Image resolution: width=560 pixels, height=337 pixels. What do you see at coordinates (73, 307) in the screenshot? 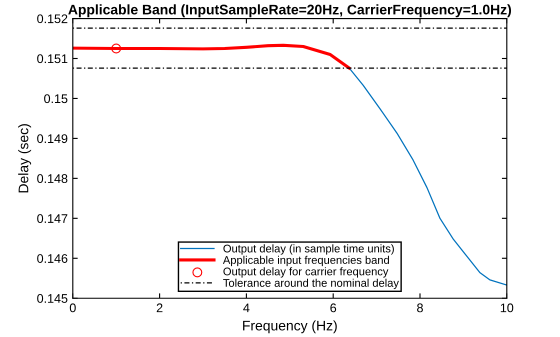
I see `x-tick-label: 0` at bounding box center [73, 307].